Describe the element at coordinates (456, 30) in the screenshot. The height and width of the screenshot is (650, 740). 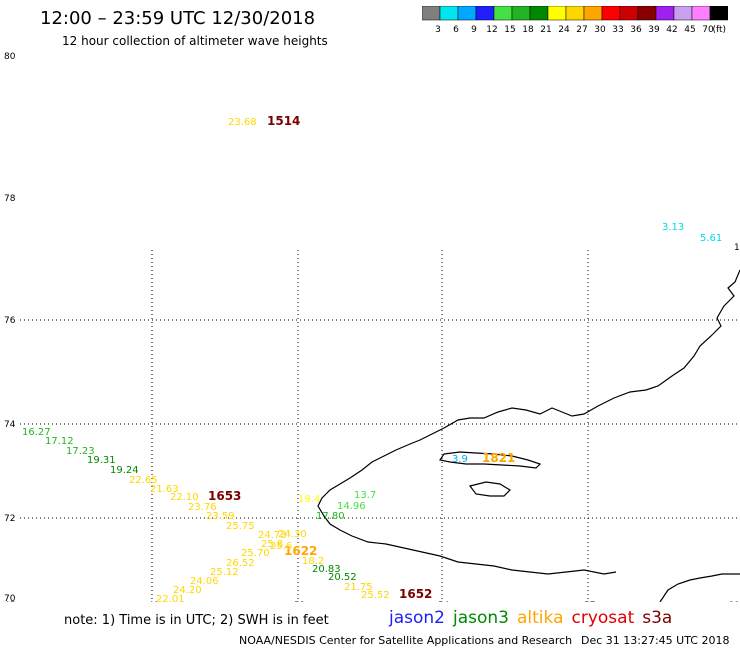
I see `legend-tick-label: 6` at that location.